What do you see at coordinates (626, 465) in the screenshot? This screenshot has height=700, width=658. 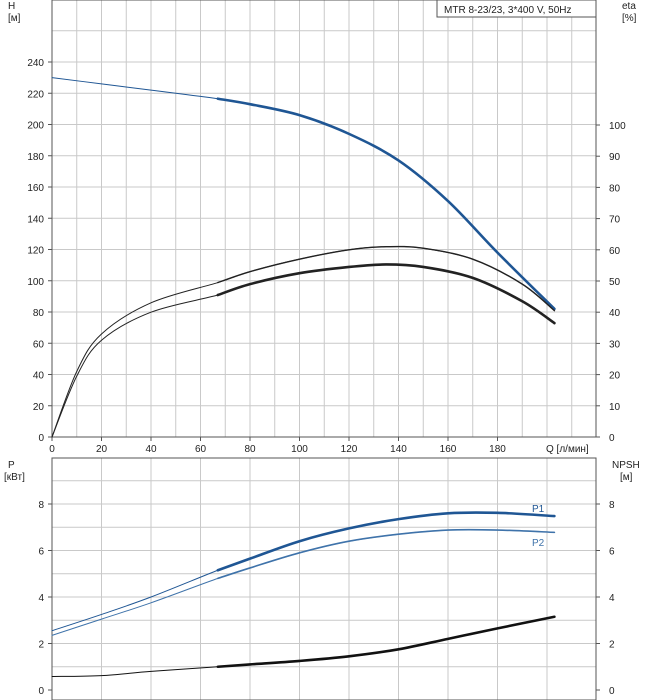 I see `bottom-right-axis-label: NPSH` at bounding box center [626, 465].